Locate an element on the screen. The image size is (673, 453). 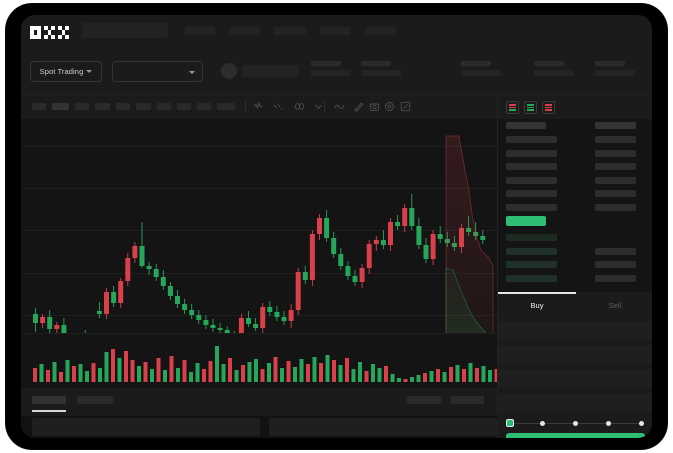
orders-table-header is located at coordinates (259, 427).